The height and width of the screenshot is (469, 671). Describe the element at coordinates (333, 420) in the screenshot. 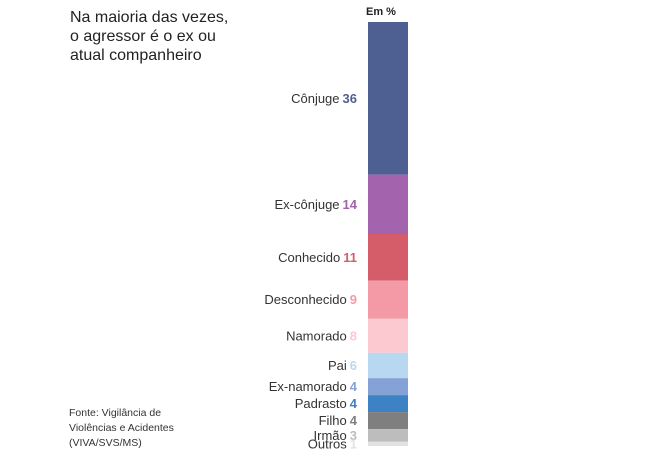

I see `category-label-filho: Filho` at that location.